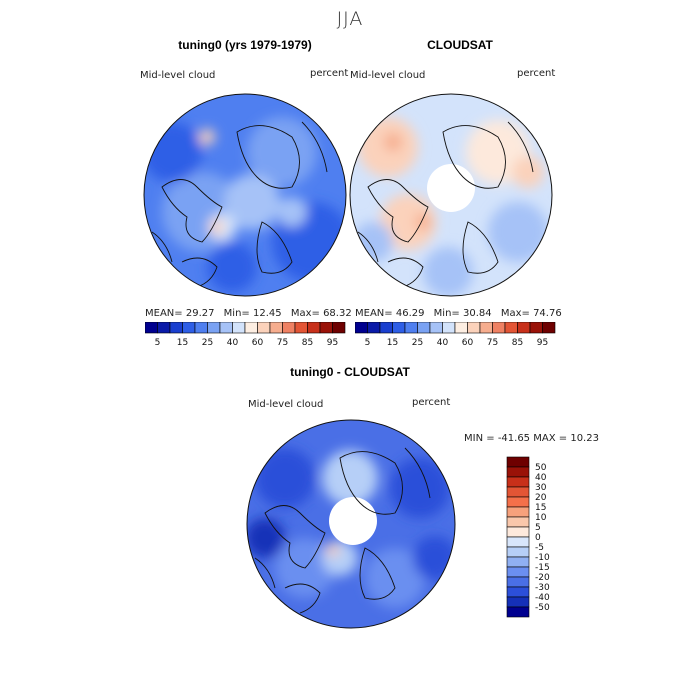 This screenshot has height=700, width=700. Describe the element at coordinates (540, 508) in the screenshot. I see `diff-colorbar-tick-label: 15` at that location.